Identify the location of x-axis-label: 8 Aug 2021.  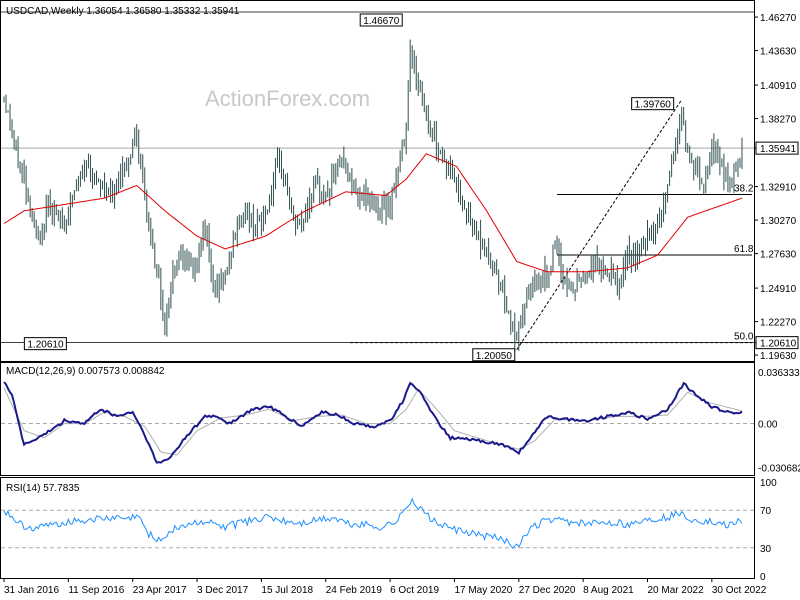
(608, 590).